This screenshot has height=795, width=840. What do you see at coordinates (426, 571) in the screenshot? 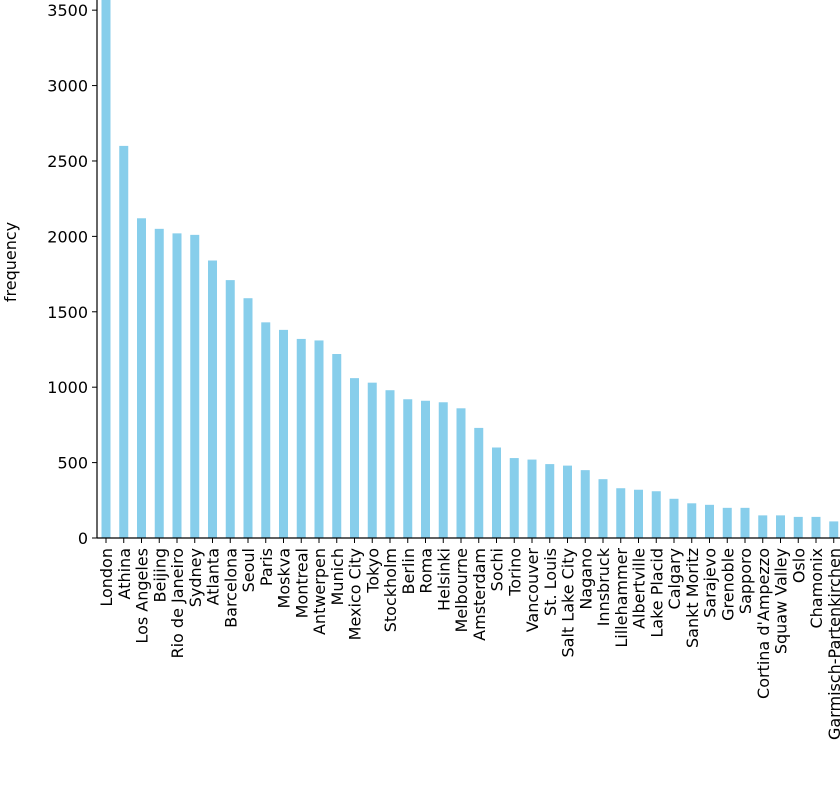
I see `x-category-label: Roma` at bounding box center [426, 571].